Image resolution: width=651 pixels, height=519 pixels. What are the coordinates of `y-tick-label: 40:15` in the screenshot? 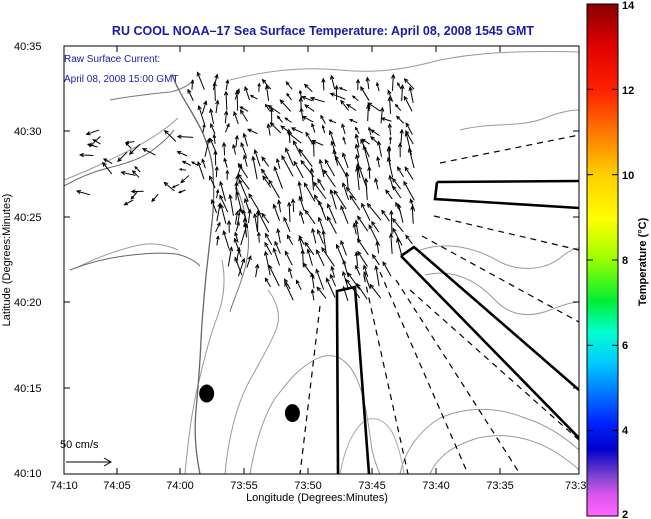 It's located at (28, 389).